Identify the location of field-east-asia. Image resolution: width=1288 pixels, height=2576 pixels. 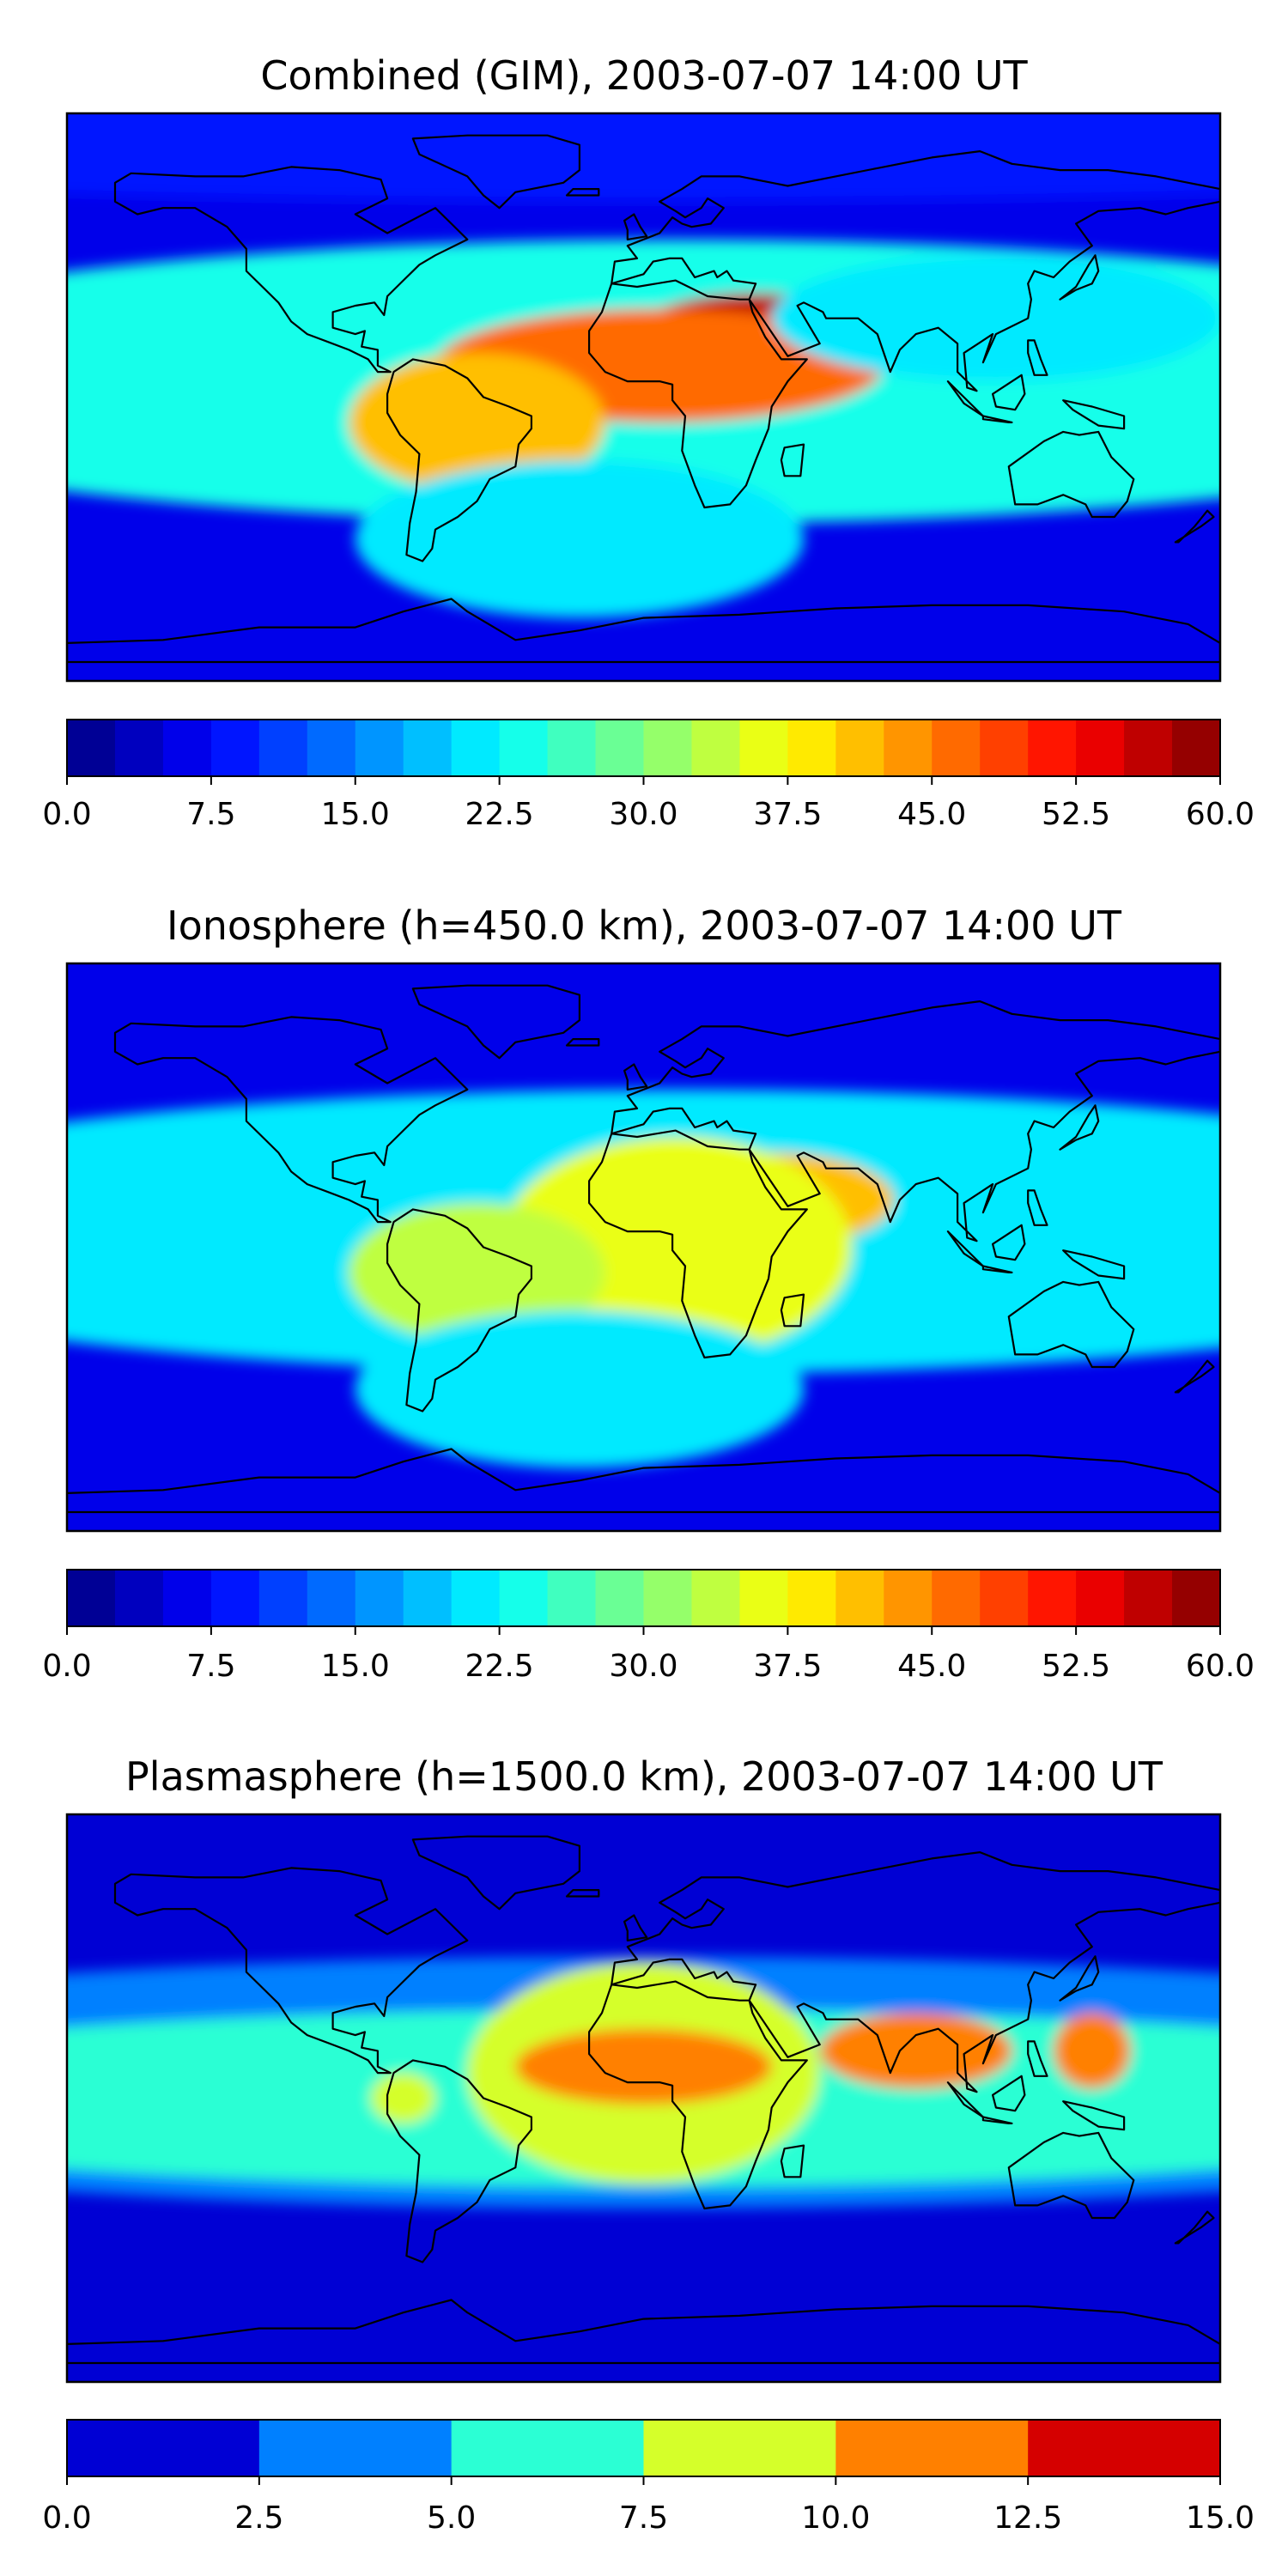
(995, 318).